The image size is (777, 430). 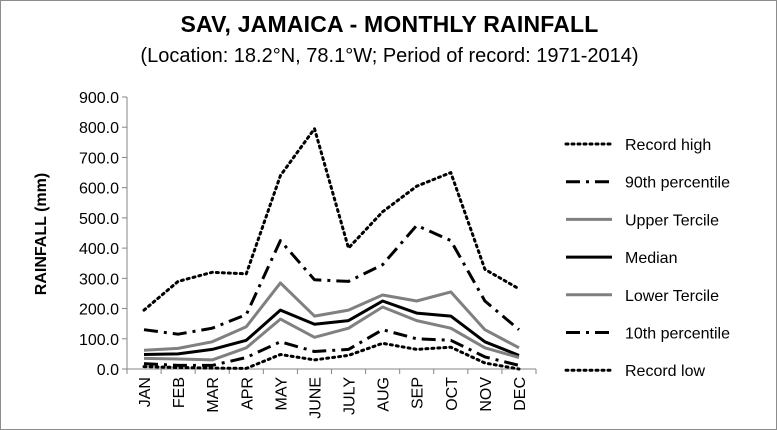 What do you see at coordinates (452, 394) in the screenshot?
I see `x-tick-label: OCT` at bounding box center [452, 394].